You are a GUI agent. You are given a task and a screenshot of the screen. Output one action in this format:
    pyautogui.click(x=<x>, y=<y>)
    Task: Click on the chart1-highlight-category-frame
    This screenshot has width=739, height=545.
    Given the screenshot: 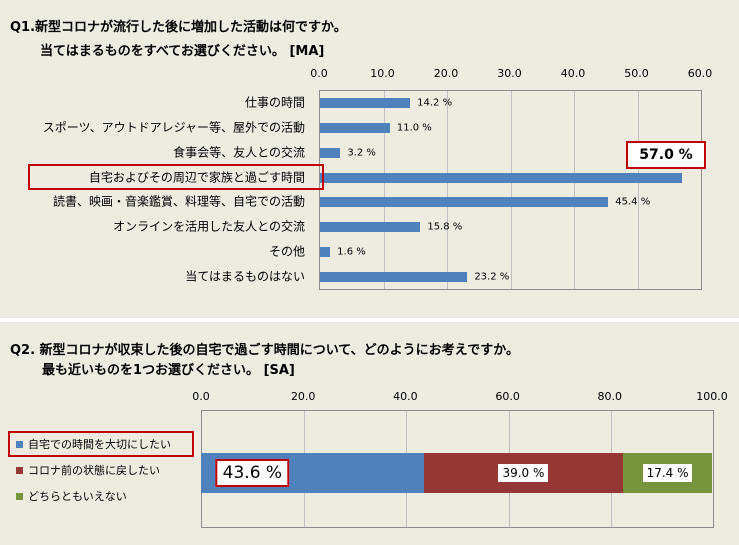 What is the action you would take?
    pyautogui.click(x=176, y=177)
    